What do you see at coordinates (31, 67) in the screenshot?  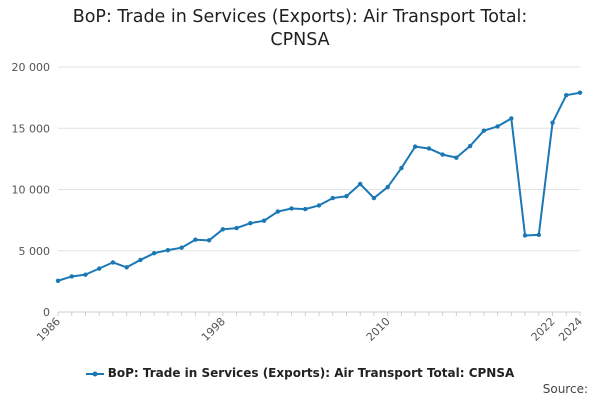 I see `y-tick-label: 20 000` at bounding box center [31, 67].